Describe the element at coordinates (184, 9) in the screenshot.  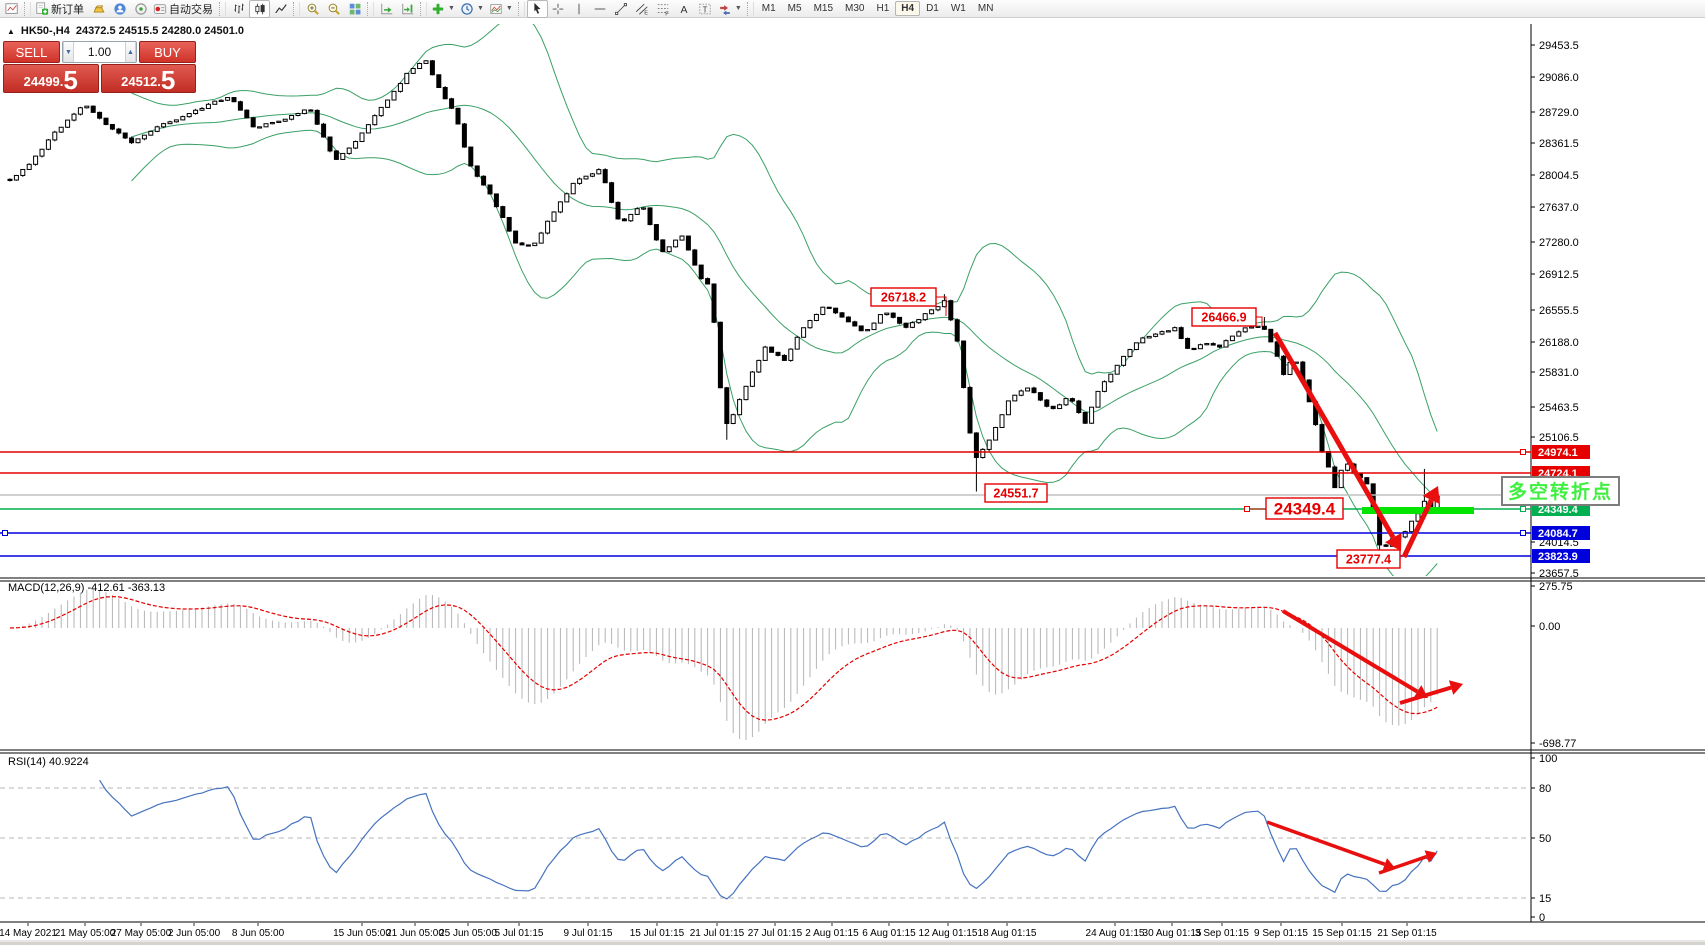
I see `autotrade-button: 自动交易` at that location.